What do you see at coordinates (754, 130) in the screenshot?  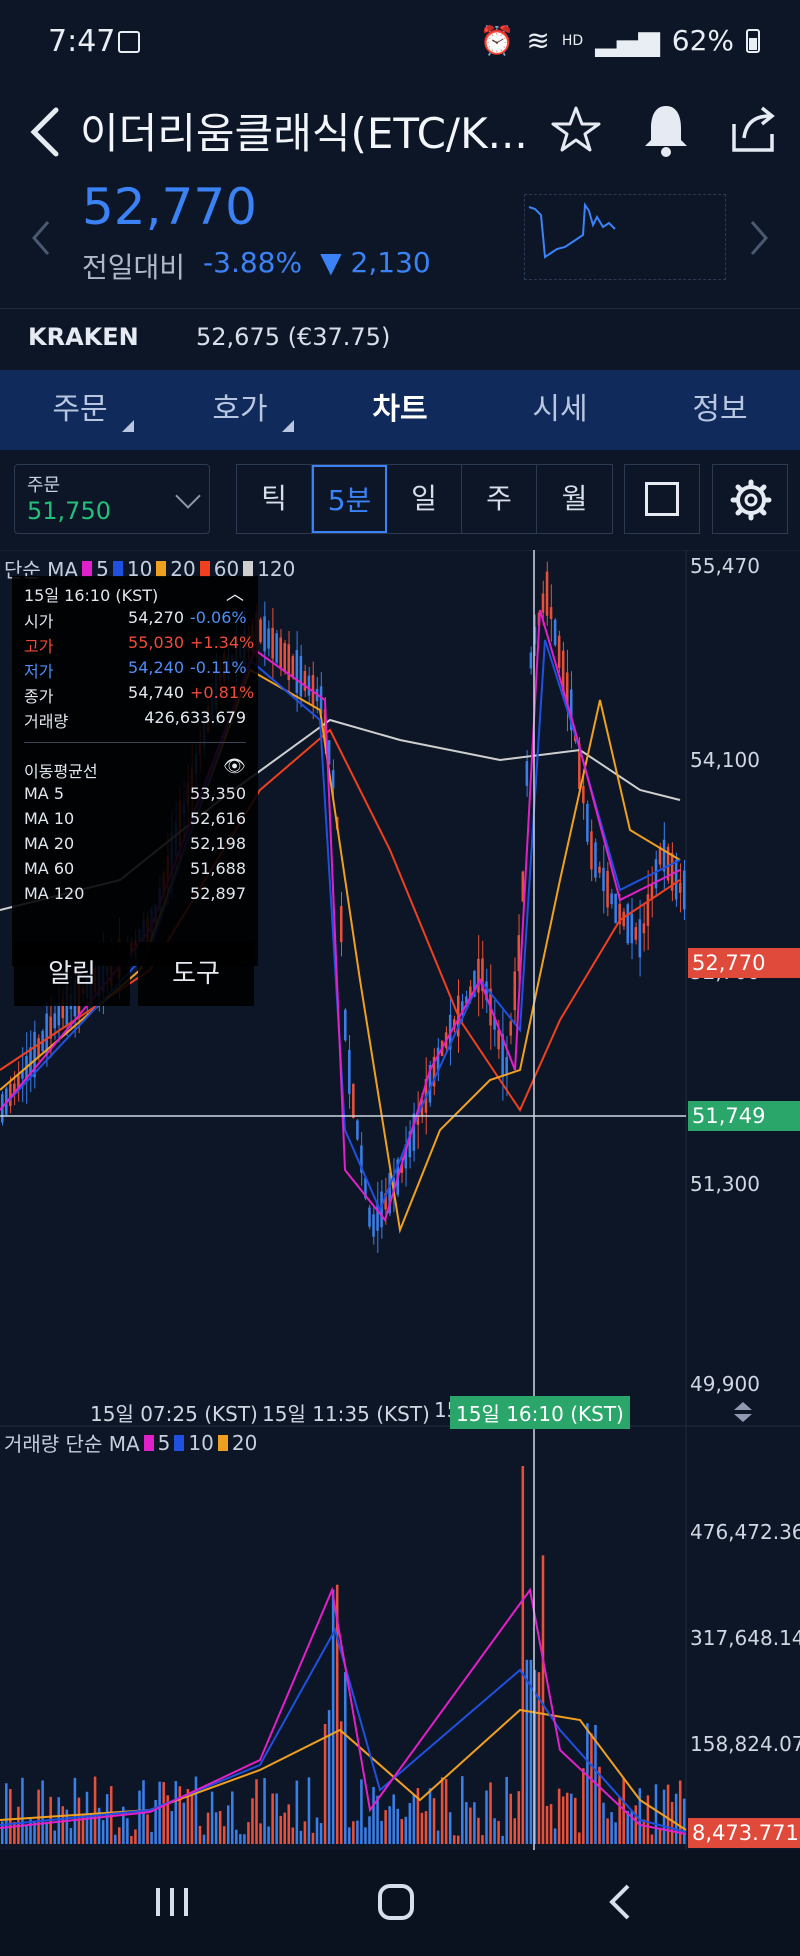 I see `share-icon` at bounding box center [754, 130].